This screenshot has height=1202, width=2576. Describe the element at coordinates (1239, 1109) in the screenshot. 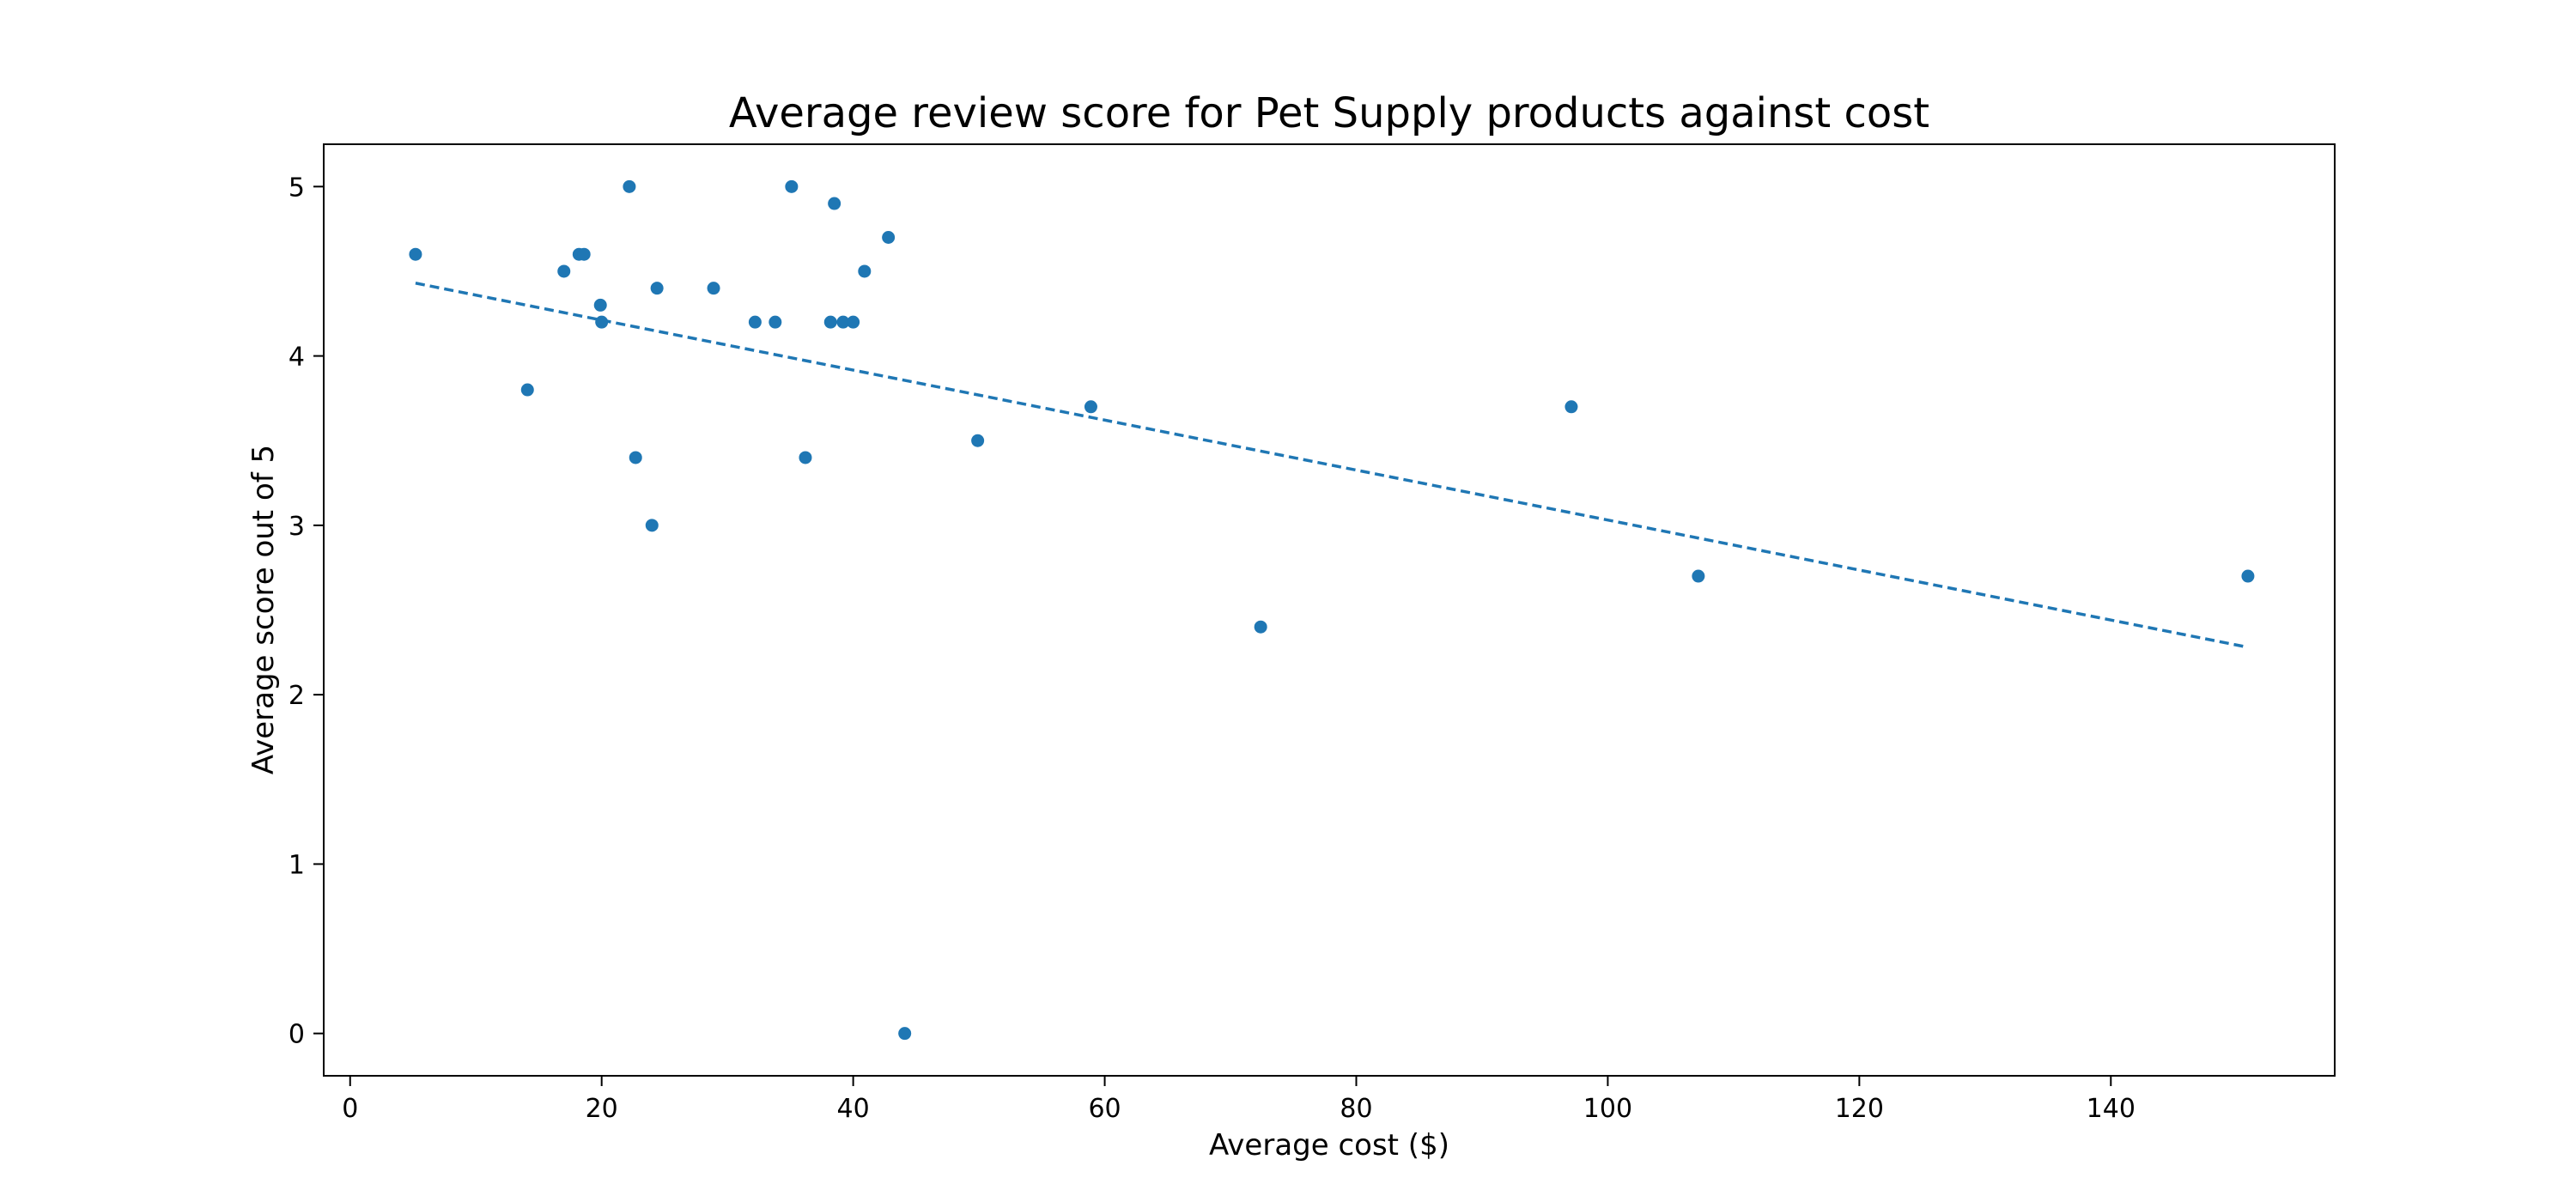

I see `x-tick-labels: 0 20 40 60 80 100 120 140` at that location.